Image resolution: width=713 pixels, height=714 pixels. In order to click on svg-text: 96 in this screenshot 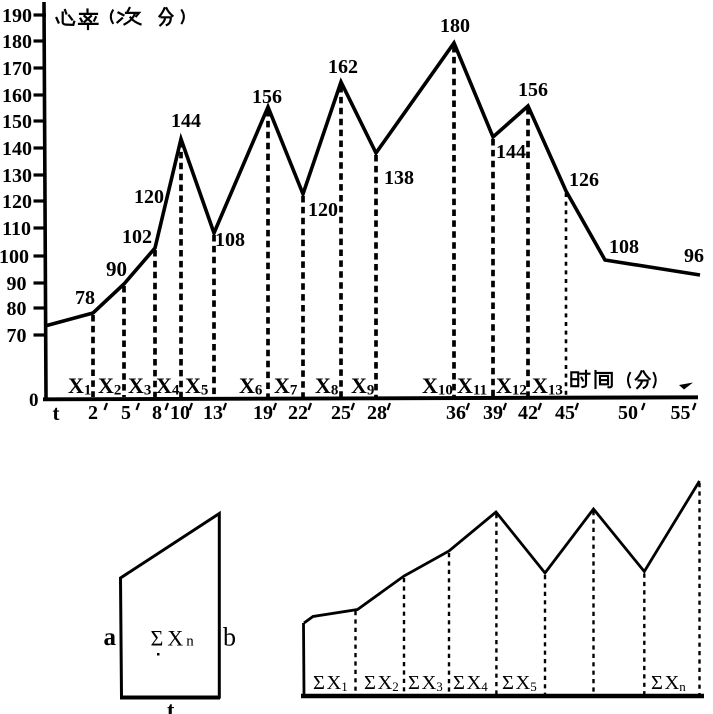, I will do `click(694, 256)`.